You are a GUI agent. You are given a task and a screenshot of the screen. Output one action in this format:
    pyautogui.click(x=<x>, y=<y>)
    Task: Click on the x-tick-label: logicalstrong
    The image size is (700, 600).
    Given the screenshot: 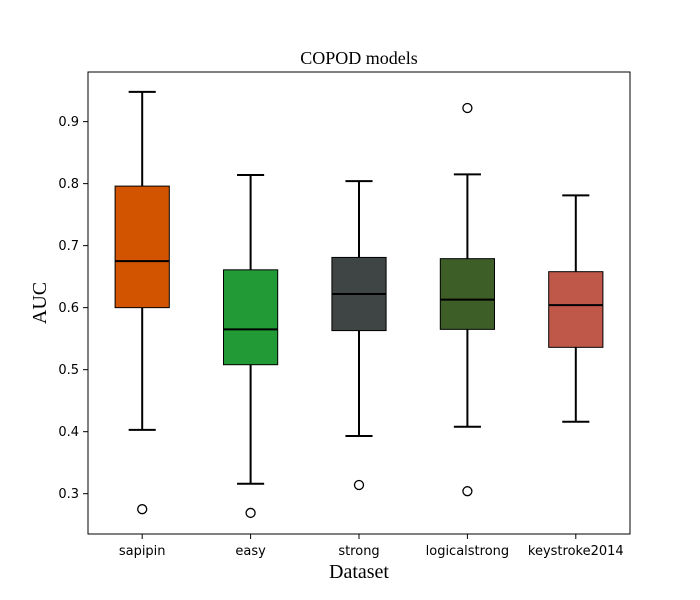 What is the action you would take?
    pyautogui.click(x=468, y=551)
    